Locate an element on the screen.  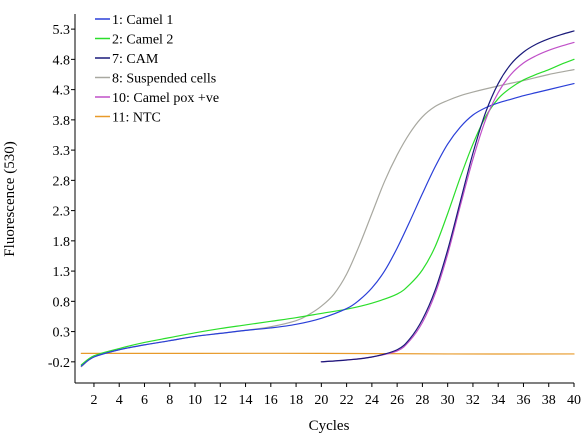
x-tick-label: 14 is located at coordinates (246, 400).